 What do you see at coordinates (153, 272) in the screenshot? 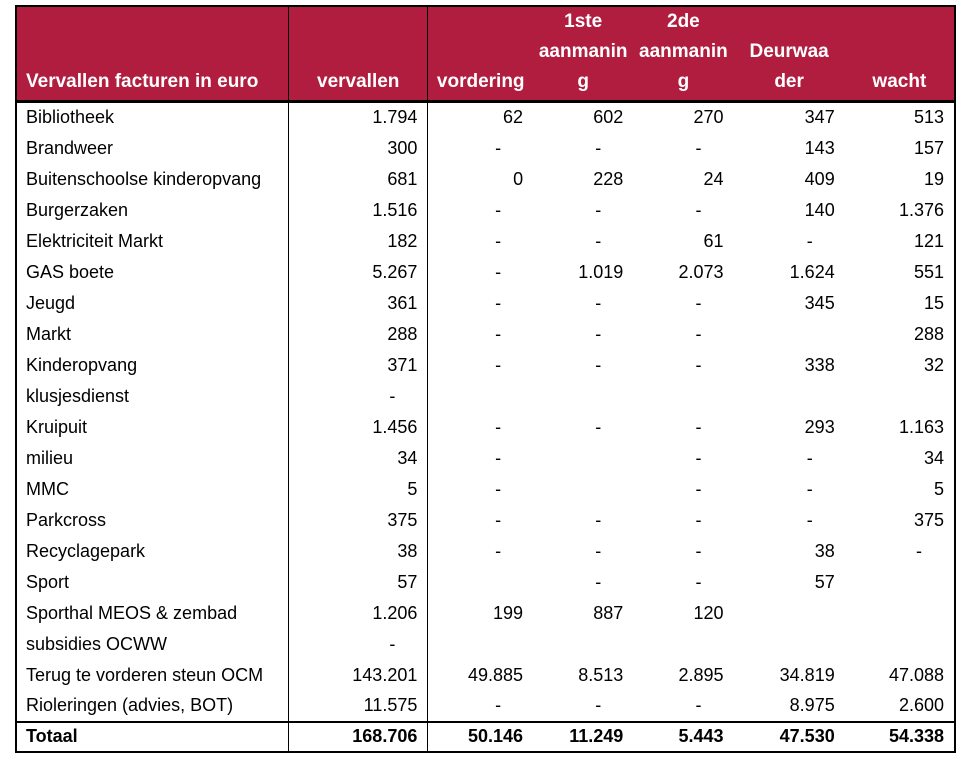
I see `row-label: GAS boete` at bounding box center [153, 272].